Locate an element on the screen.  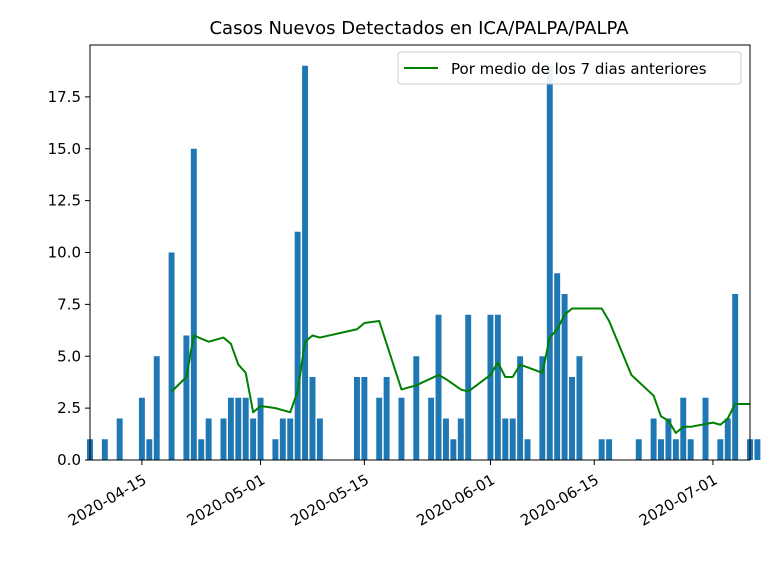
y-tick-label: 2.5 is located at coordinates (69, 408).